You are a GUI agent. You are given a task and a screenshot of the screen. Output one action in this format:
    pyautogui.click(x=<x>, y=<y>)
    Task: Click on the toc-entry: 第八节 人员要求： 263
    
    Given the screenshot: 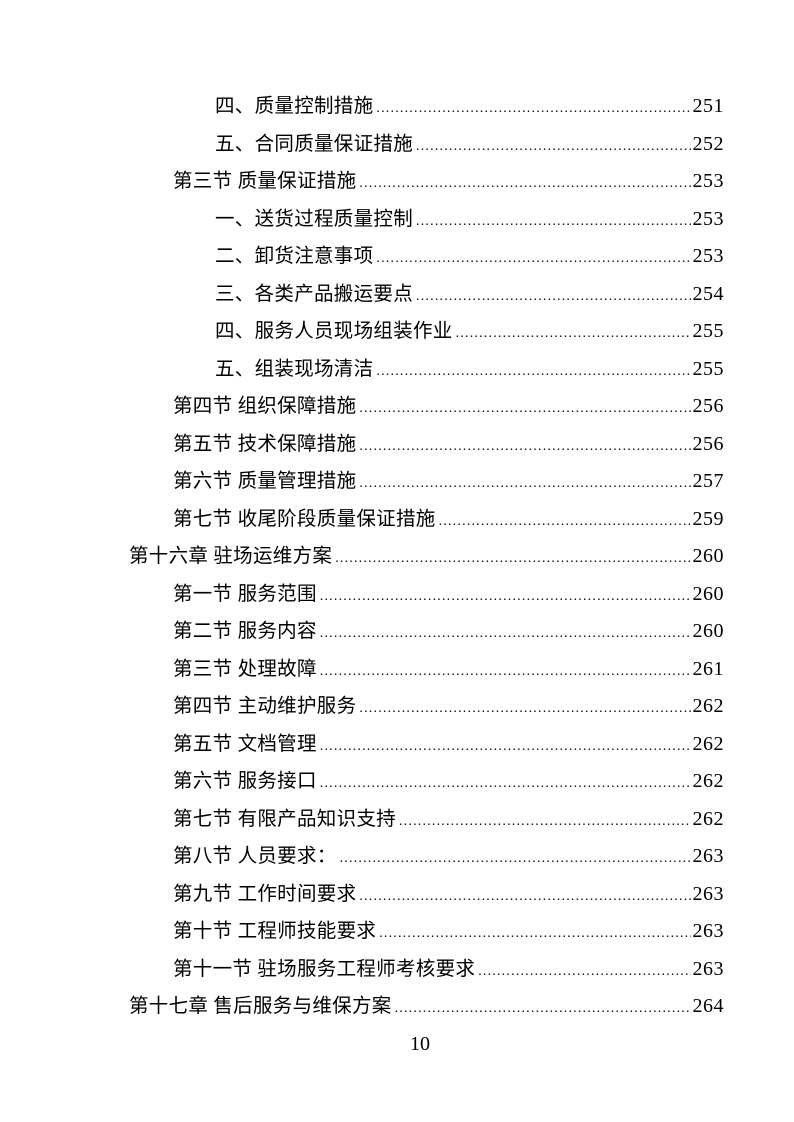 What is the action you would take?
    pyautogui.click(x=426, y=857)
    